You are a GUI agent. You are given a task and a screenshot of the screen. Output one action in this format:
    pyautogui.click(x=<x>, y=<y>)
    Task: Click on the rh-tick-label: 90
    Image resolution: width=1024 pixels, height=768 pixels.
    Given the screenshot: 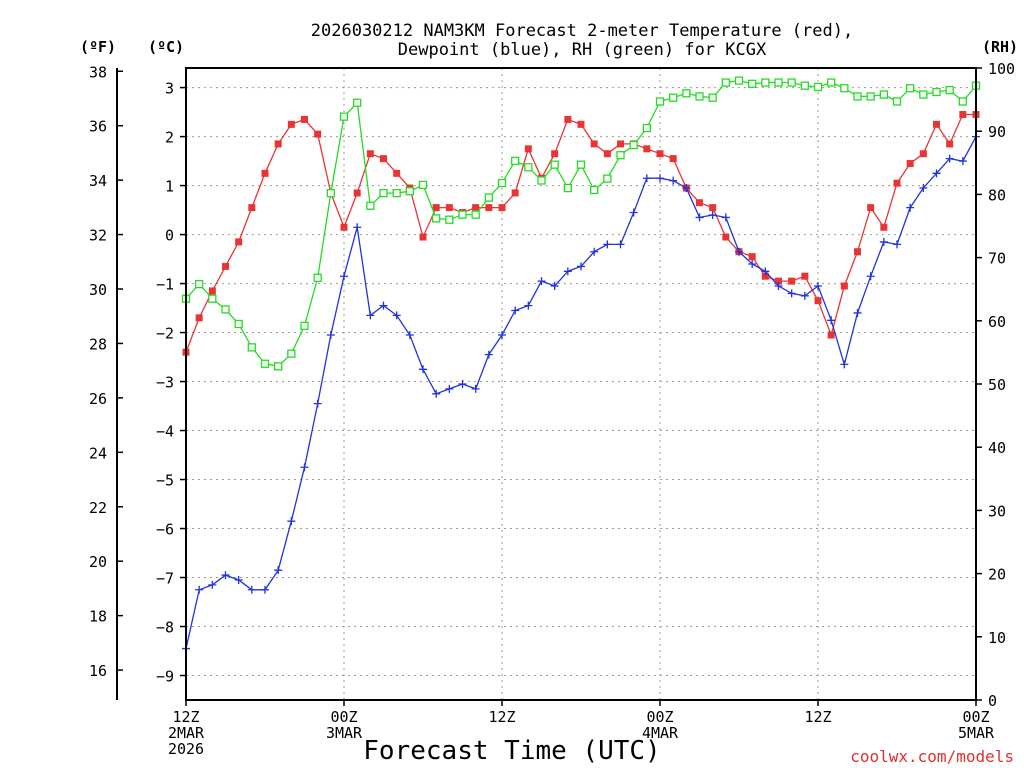 What is the action you would take?
    pyautogui.click(x=997, y=132)
    